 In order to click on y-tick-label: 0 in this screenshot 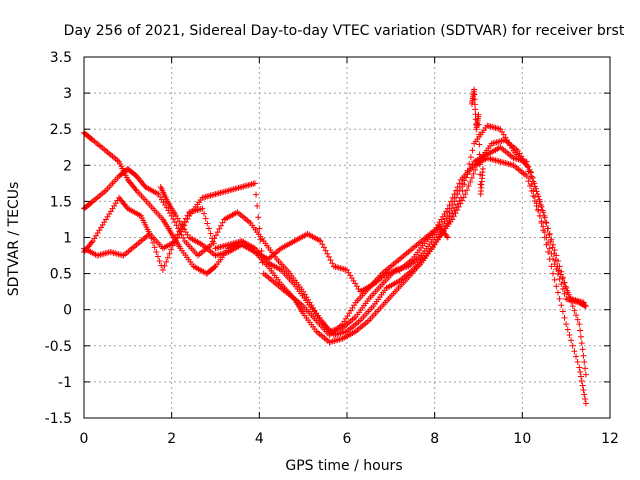, I will do `click(67, 311)`.